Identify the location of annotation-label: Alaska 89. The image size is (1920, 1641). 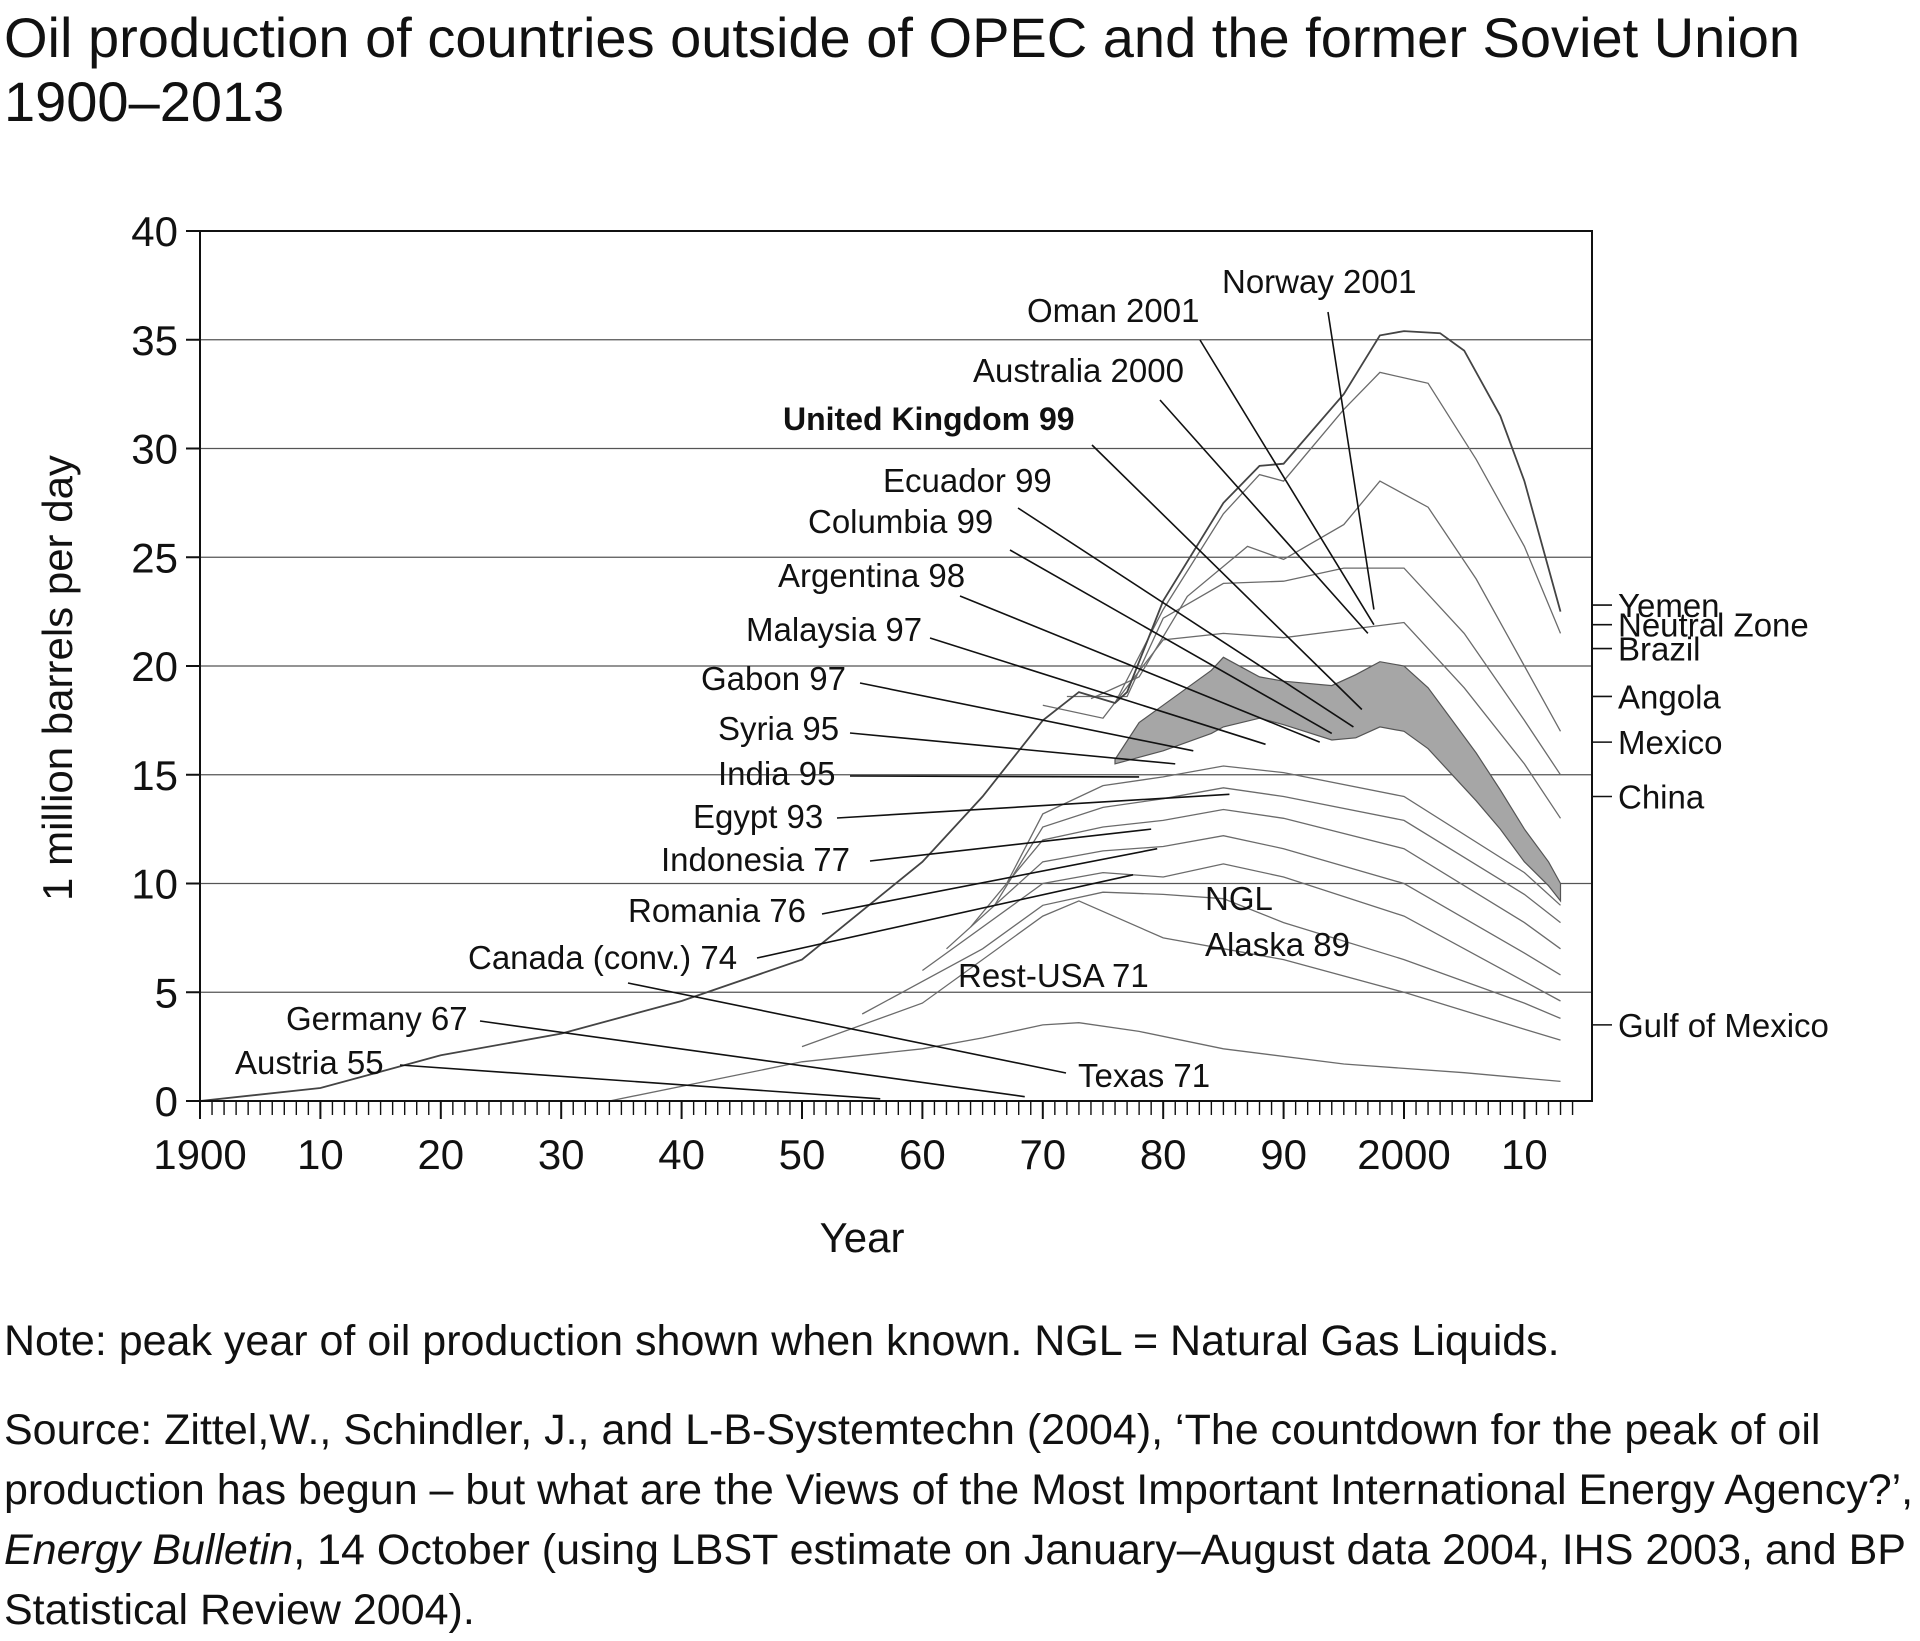
(1277, 944).